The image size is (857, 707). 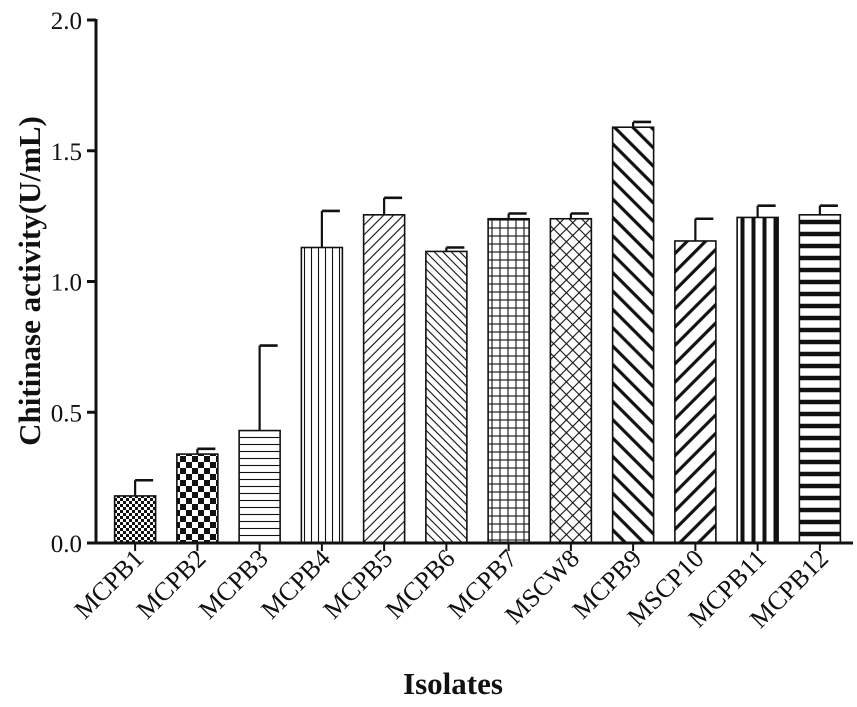 I want to click on bar-mcpb11, so click(x=757, y=380).